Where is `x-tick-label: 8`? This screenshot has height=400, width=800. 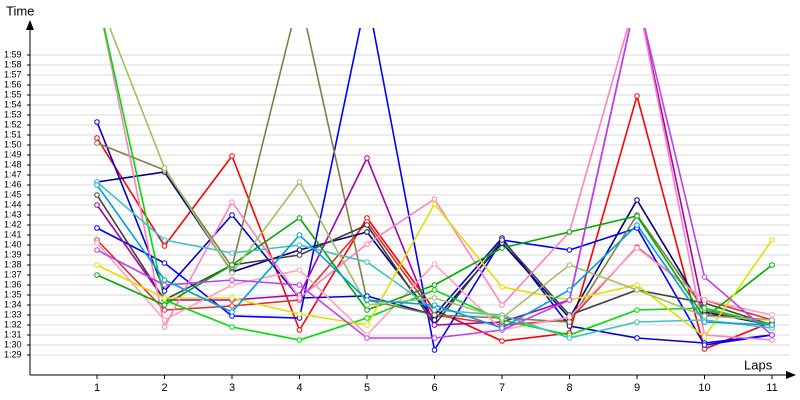
x-tick-label: 8 is located at coordinates (569, 388).